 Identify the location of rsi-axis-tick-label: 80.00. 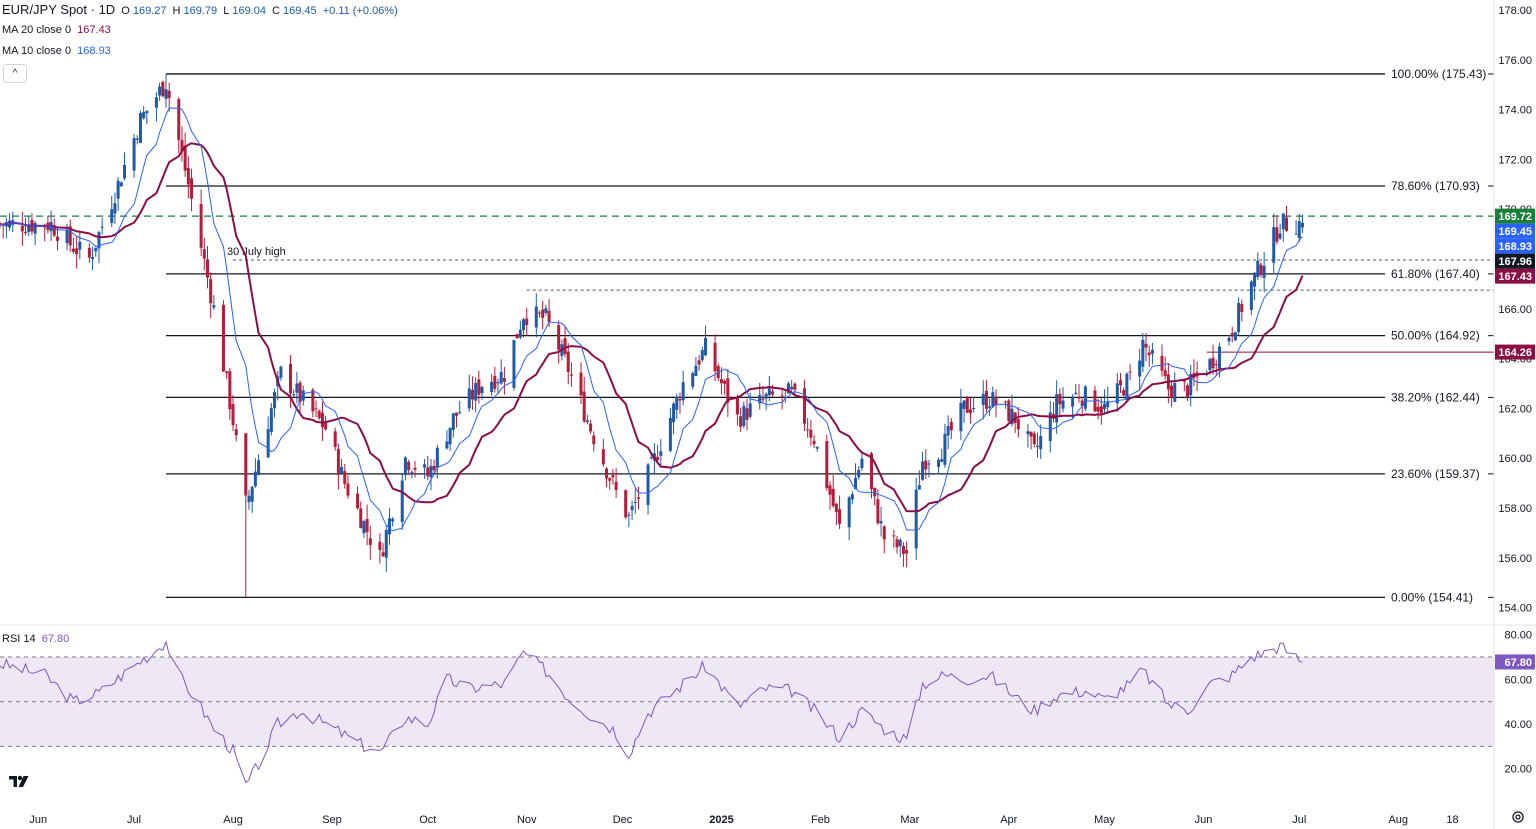
(1518, 636).